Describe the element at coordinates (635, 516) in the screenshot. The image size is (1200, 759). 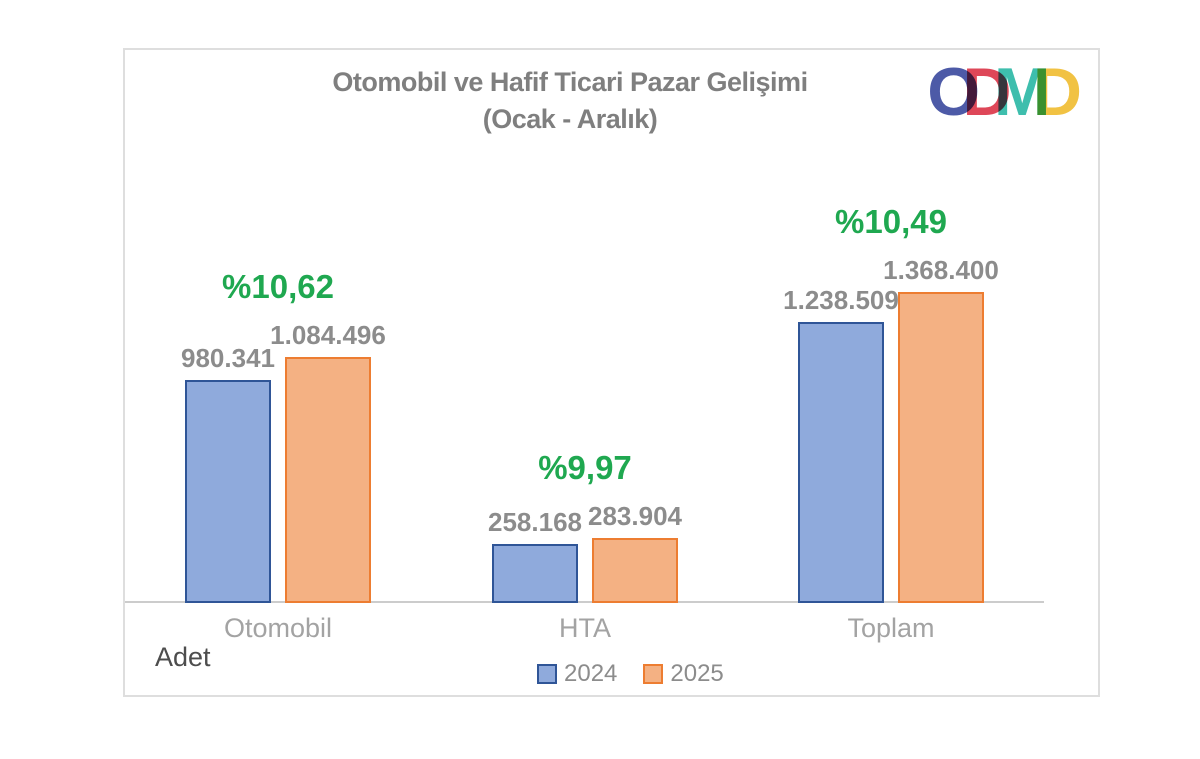
I see `value-label-2025-hta: 283.904` at that location.